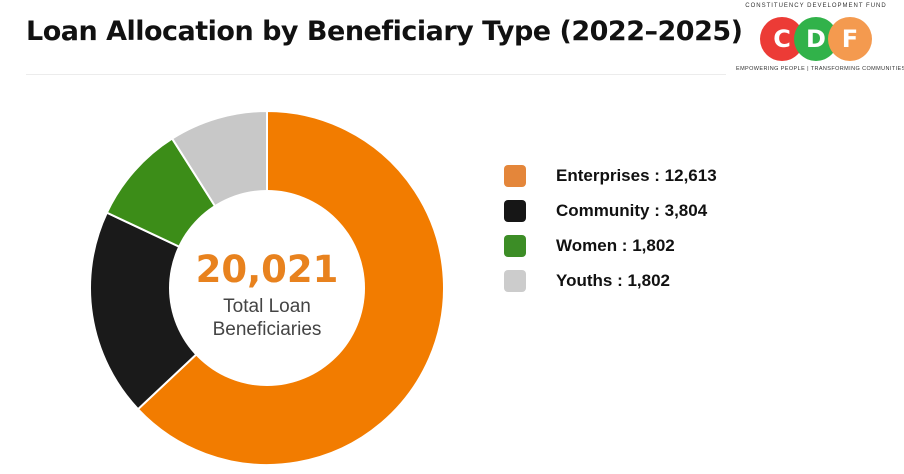  What do you see at coordinates (515, 211) in the screenshot?
I see `legend-swatch-community` at bounding box center [515, 211].